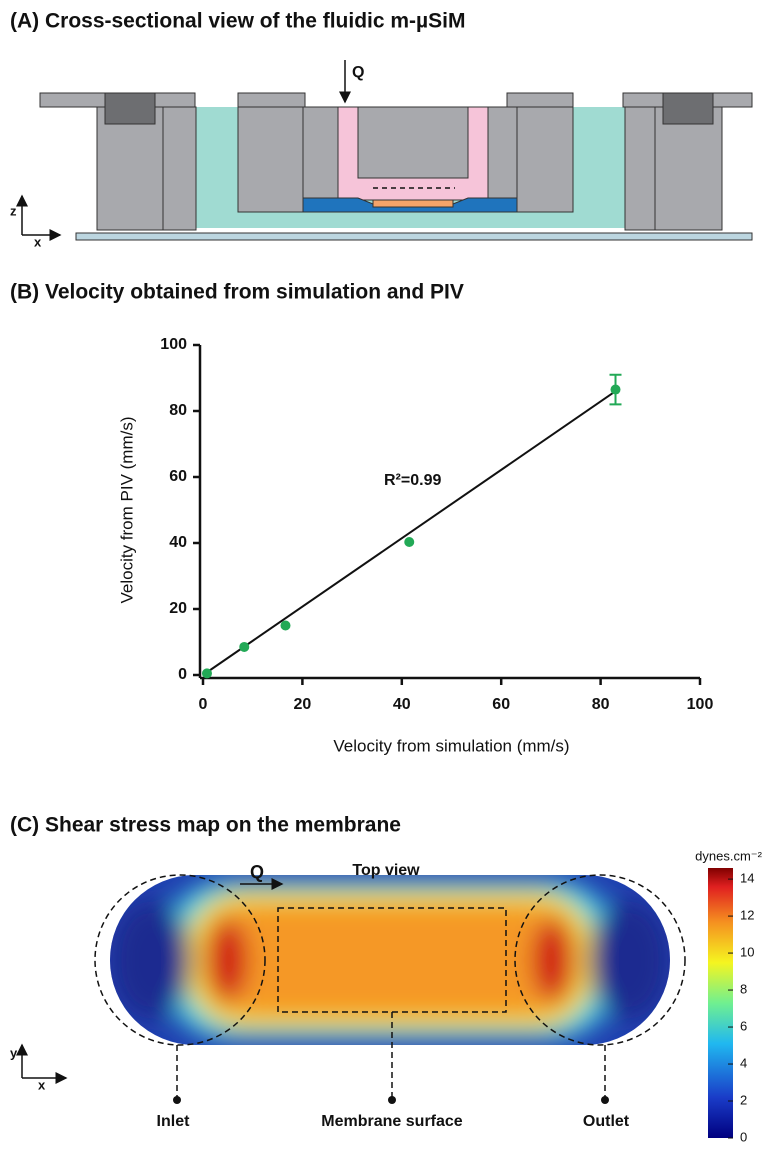 This screenshot has height=1151, width=766. Describe the element at coordinates (412, 480) in the screenshot. I see `annotation: R²=0.99` at that location.